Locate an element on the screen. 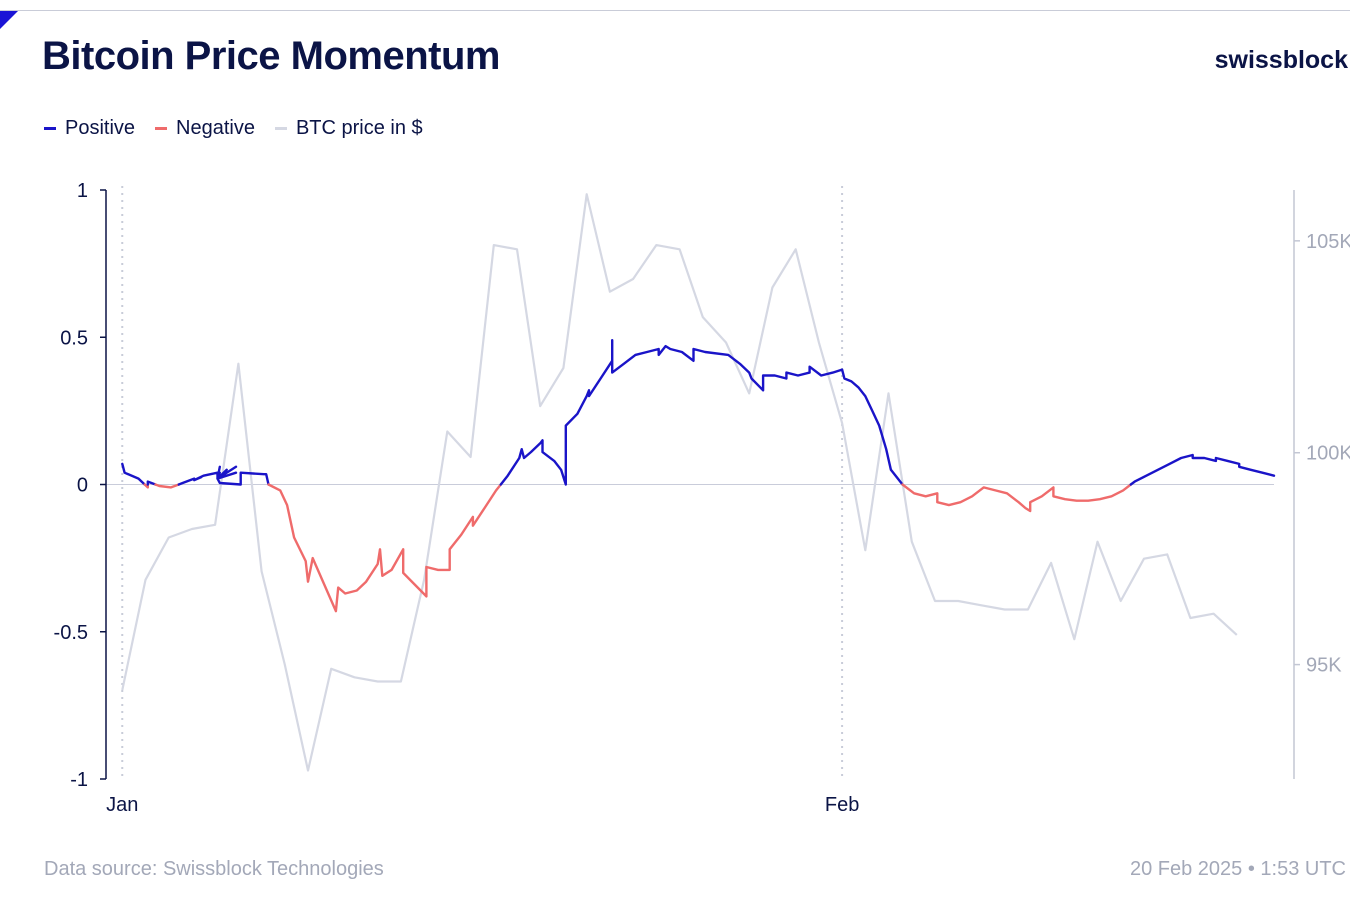  legend-label-negative: Negative is located at coordinates (215, 128).